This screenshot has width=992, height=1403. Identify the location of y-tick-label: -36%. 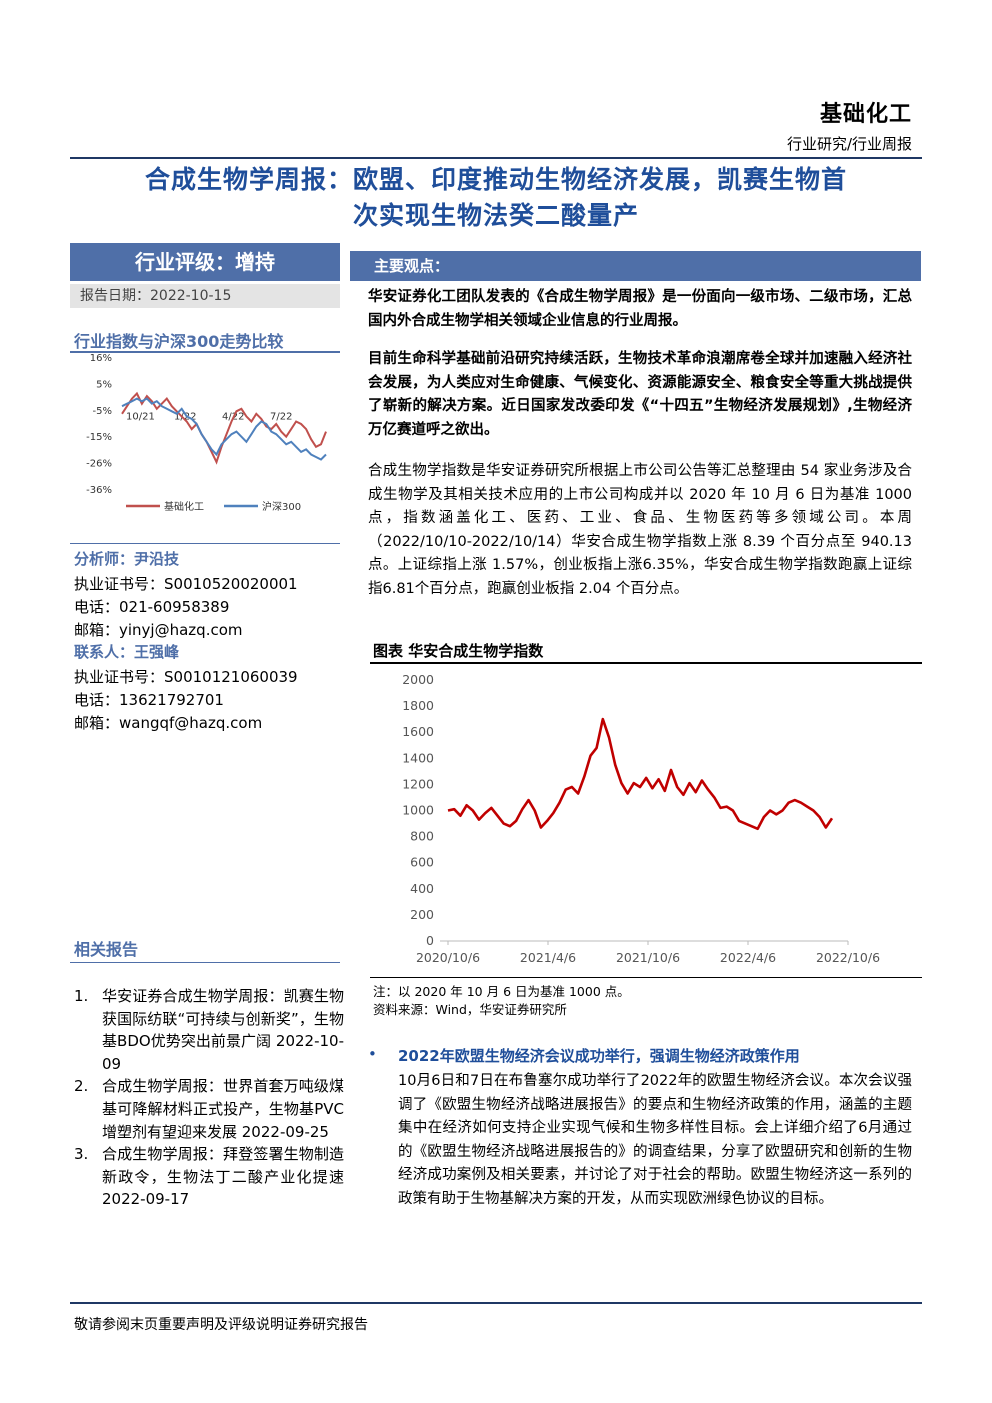
(99, 490).